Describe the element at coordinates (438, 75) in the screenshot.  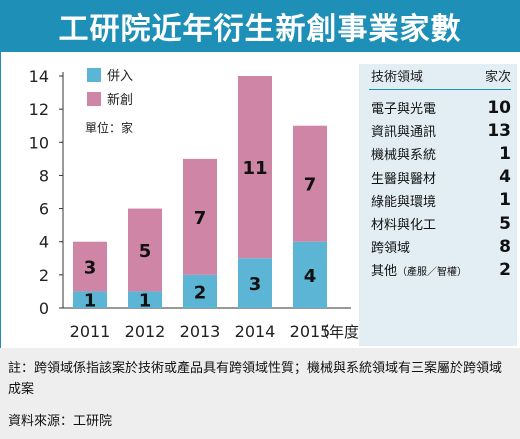
I see `table-header: 技術領域 家次` at that location.